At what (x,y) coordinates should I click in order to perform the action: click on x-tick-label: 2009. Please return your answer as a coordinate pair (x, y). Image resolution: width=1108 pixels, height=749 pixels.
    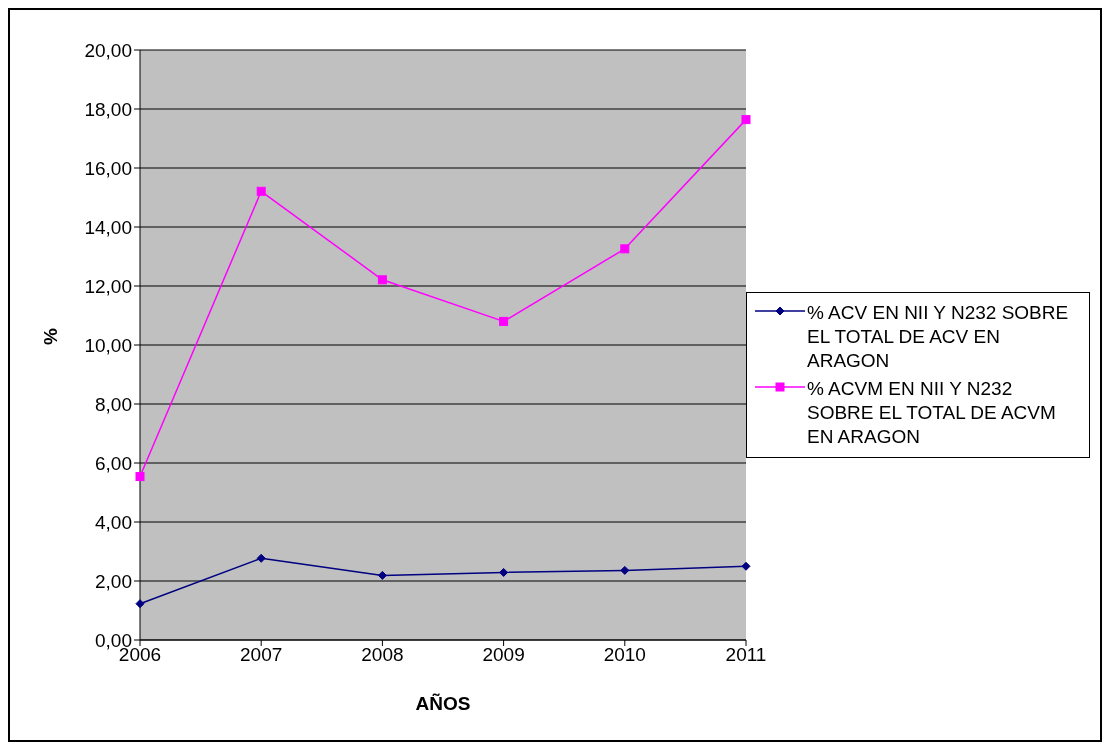
    Looking at the image, I should click on (503, 655).